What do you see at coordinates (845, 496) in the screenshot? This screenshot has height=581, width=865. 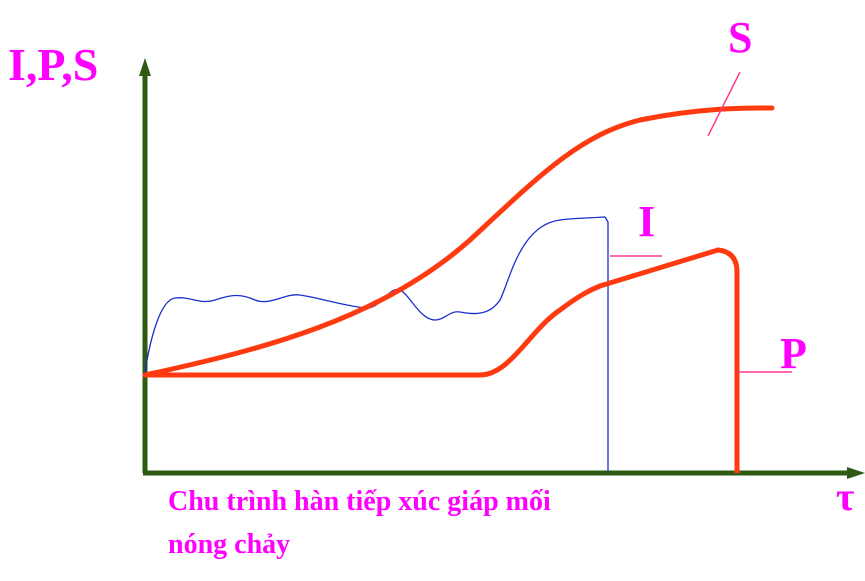 I see `x-axis-label: τ` at bounding box center [845, 496].